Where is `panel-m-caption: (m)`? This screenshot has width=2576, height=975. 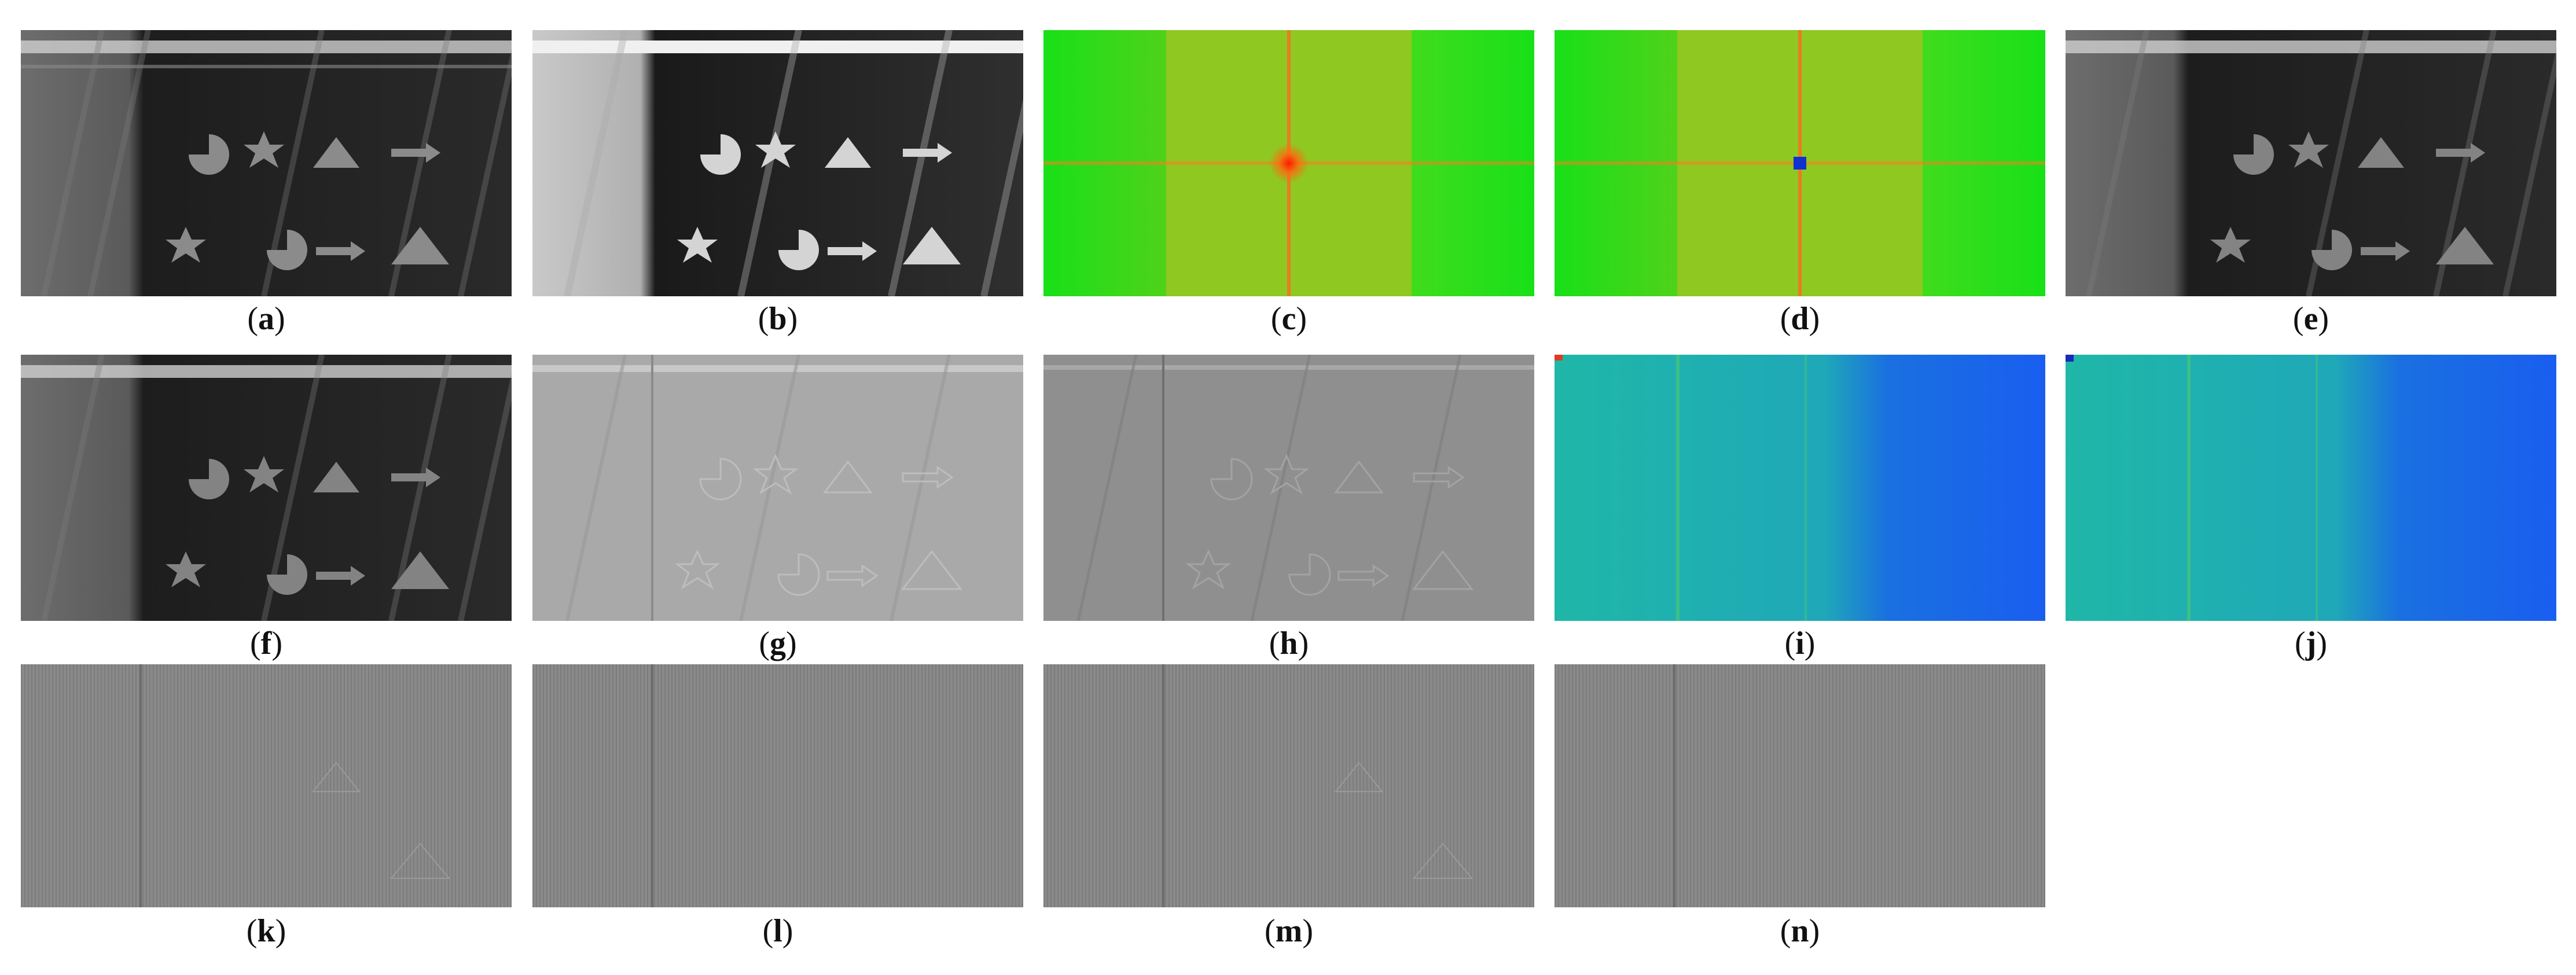
panel-m-caption: (m) is located at coordinates (1289, 931).